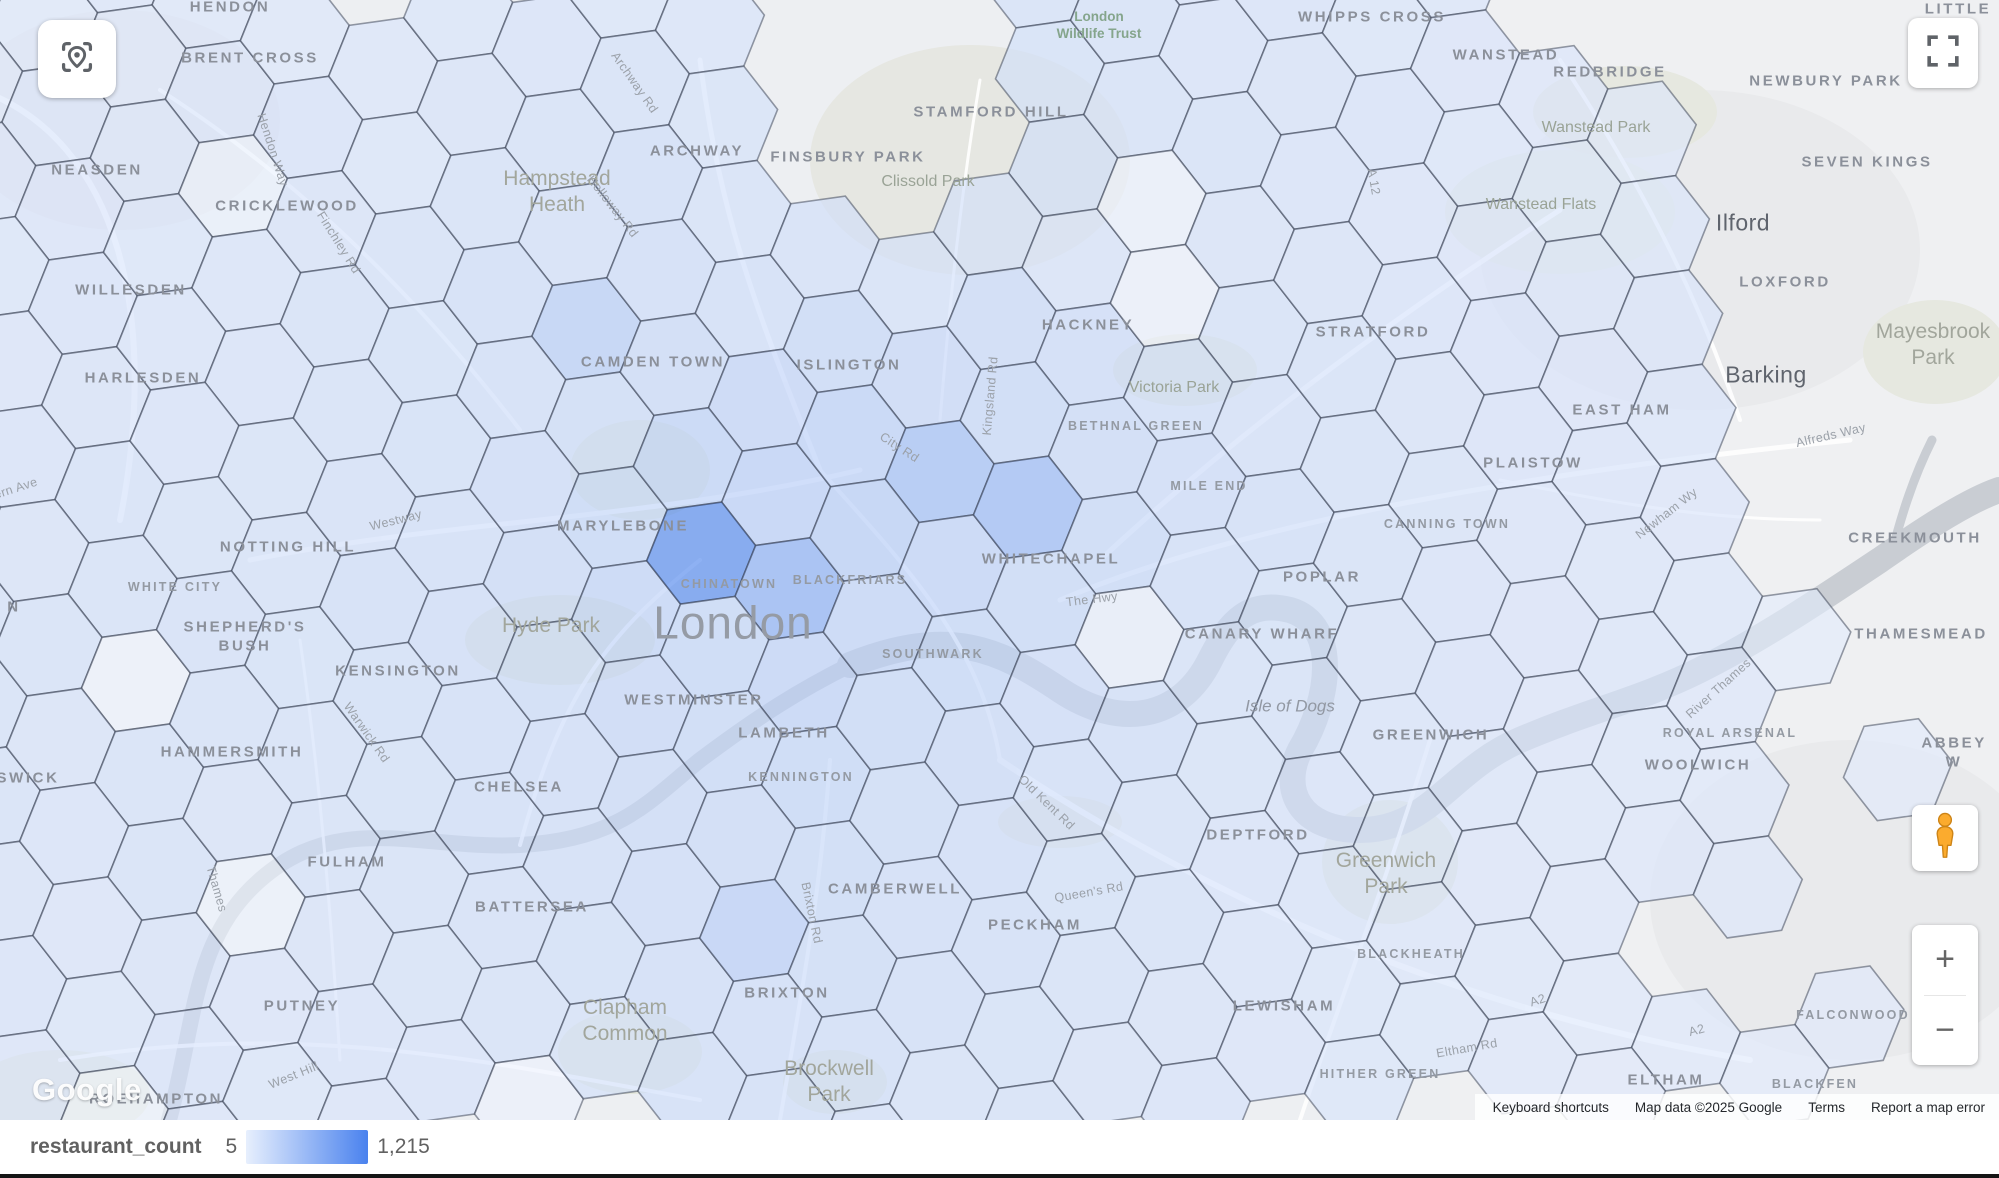 This screenshot has width=1999, height=1178. What do you see at coordinates (1927, 1107) in the screenshot?
I see `report-map-error-link: Report a map error` at bounding box center [1927, 1107].